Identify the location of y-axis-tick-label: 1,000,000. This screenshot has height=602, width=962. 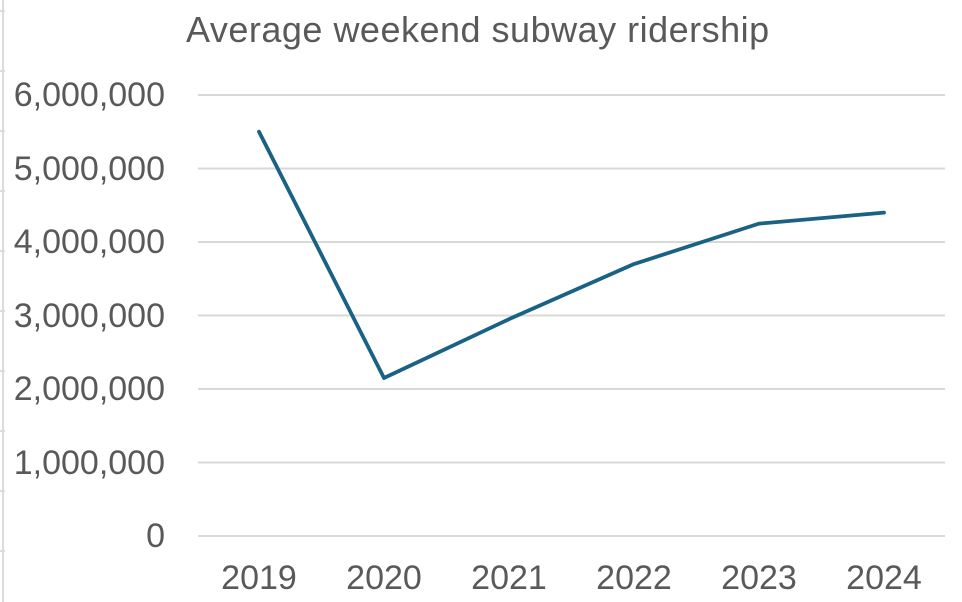
(89, 462).